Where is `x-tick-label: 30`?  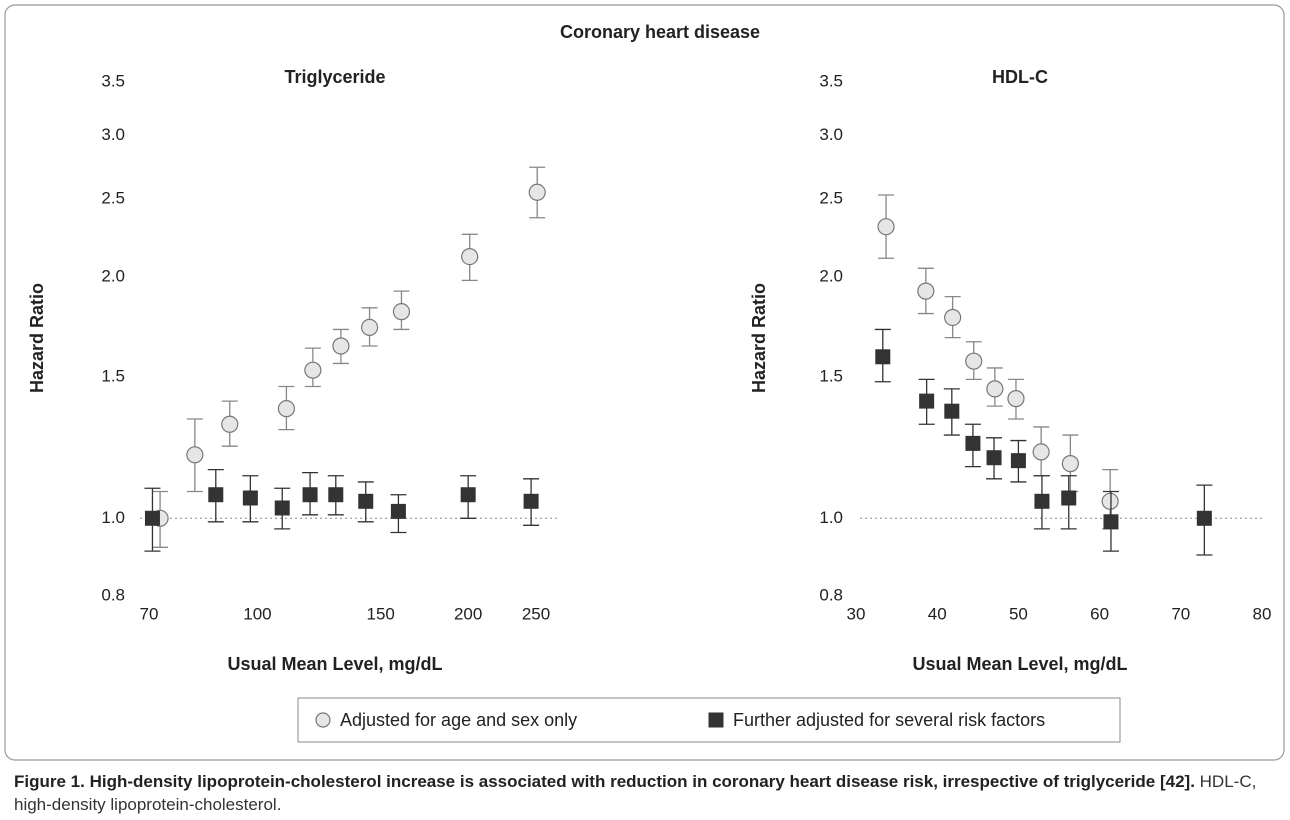
x-tick-label: 30 is located at coordinates (856, 613).